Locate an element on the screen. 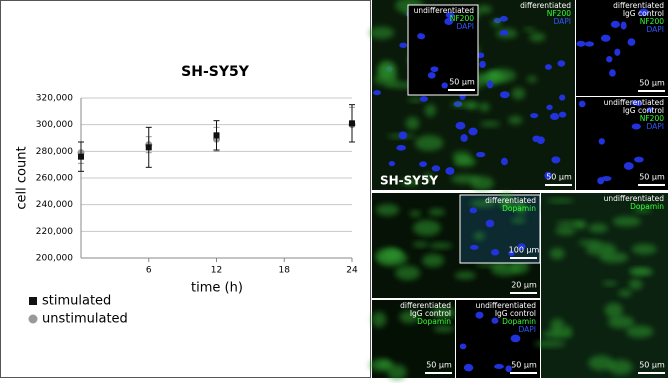  x-axis-label: time (h) is located at coordinates (217, 288).